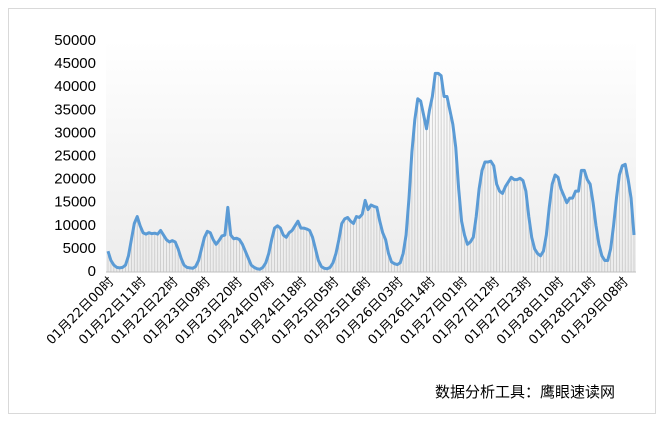 This screenshot has height=426, width=664. What do you see at coordinates (75, 179) in the screenshot?
I see `y-tick-label: 20000` at bounding box center [75, 179].